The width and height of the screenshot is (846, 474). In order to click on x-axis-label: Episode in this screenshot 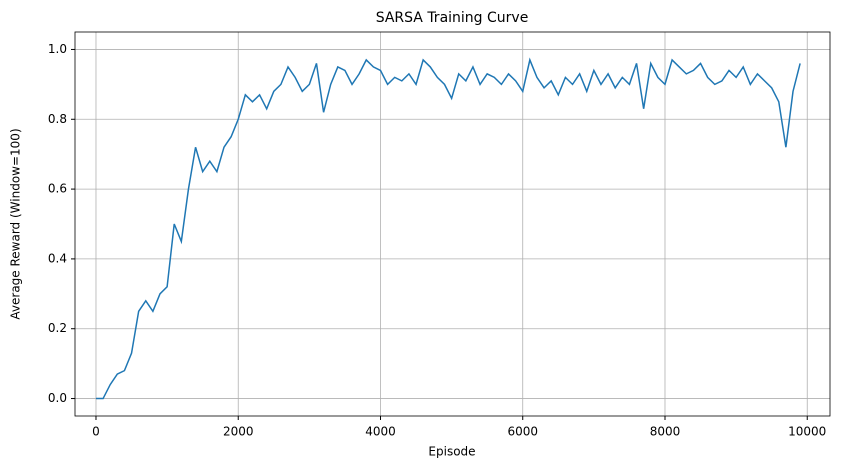, I will do `click(451, 452)`.